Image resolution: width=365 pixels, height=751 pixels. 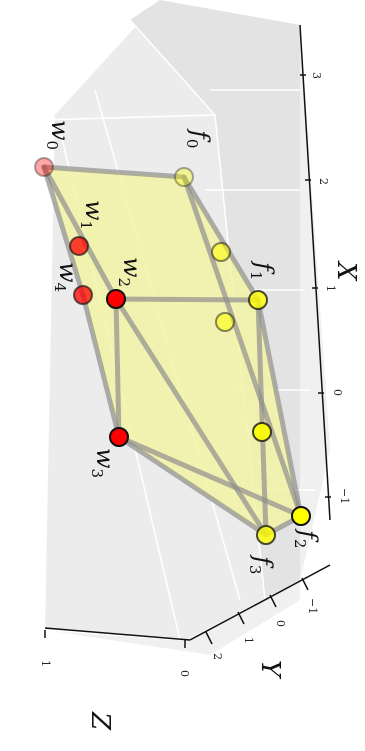 What do you see at coordinates (258, 300) in the screenshot?
I see `node-f1` at bounding box center [258, 300].